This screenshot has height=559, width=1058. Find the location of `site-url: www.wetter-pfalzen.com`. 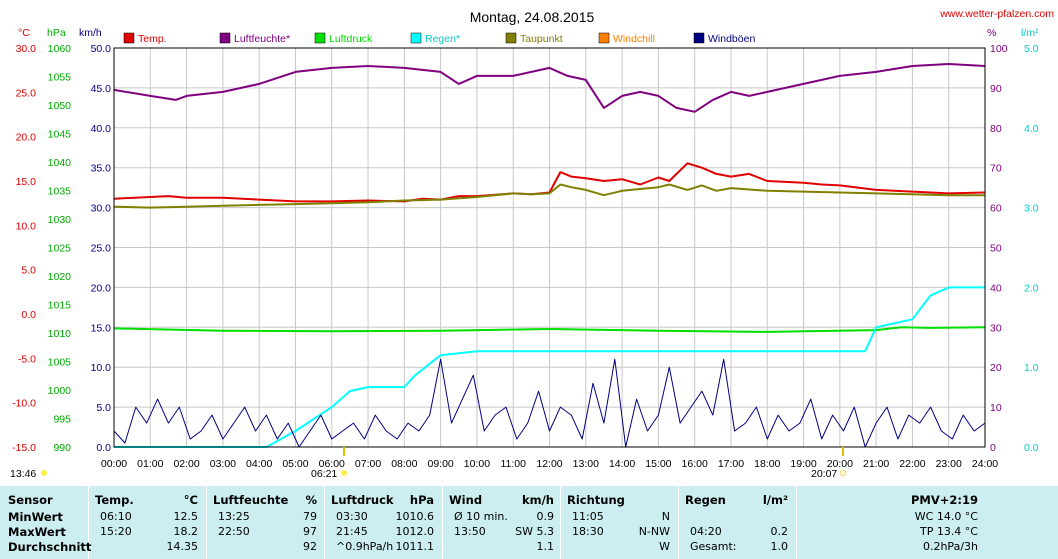

site-url: www.wetter-pfalzen.com is located at coordinates (996, 14).